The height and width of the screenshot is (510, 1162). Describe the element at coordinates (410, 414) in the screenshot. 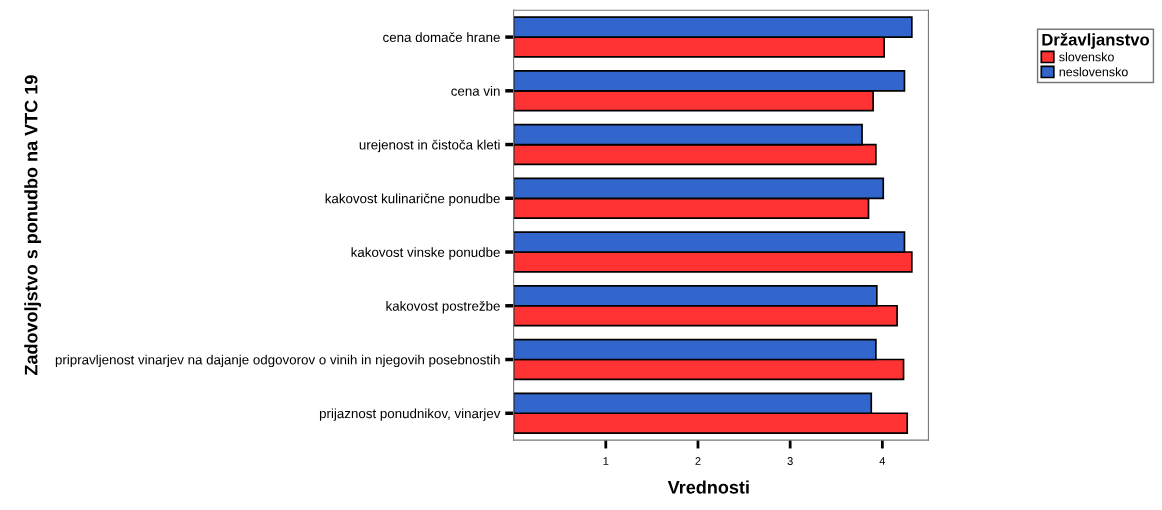

I see `y-tick-label: prijaznost ponudnikov, vinarjev` at that location.